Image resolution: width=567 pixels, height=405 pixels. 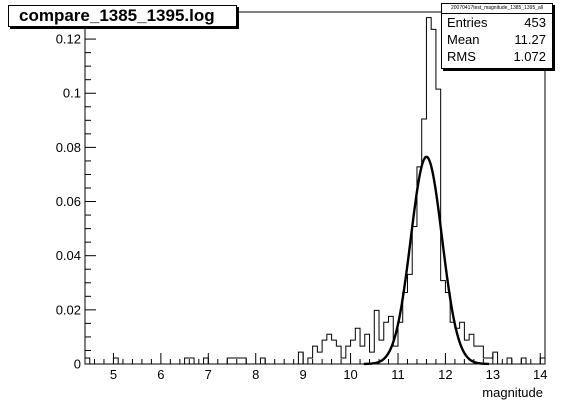 What do you see at coordinates (497, 39) in the screenshot?
I see `stats-row-mean: Mean 11.27` at bounding box center [497, 39].